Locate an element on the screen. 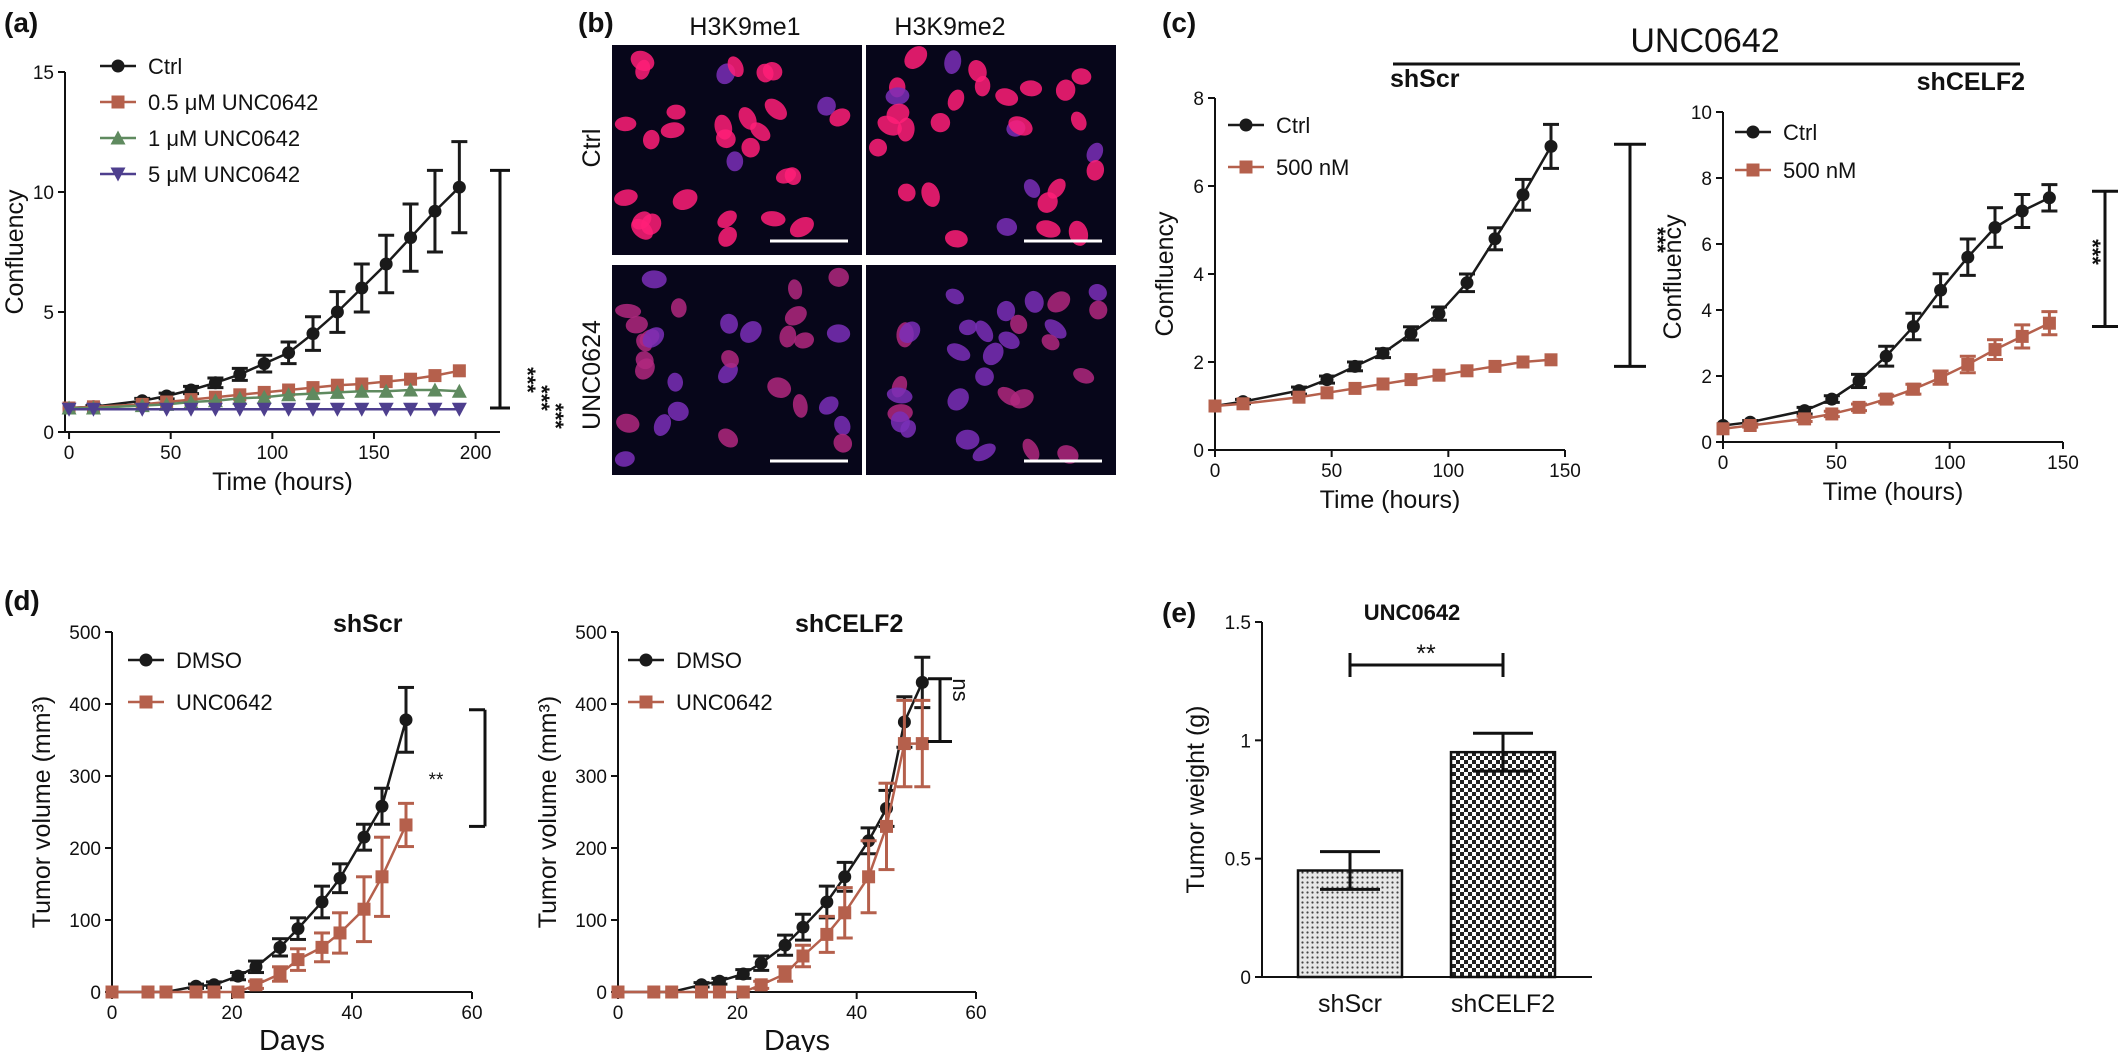 The width and height of the screenshot is (2128, 1052). panel-label-a: (a) is located at coordinates (21, 22).